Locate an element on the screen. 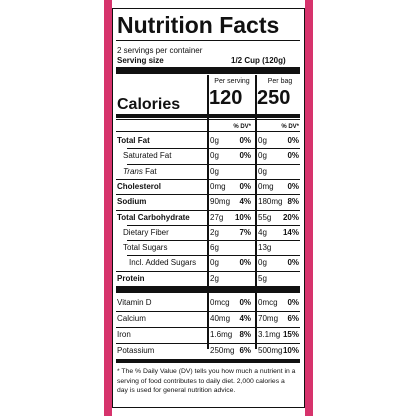 This screenshot has height=416, width=416. amount: 250mg is located at coordinates (222, 350).